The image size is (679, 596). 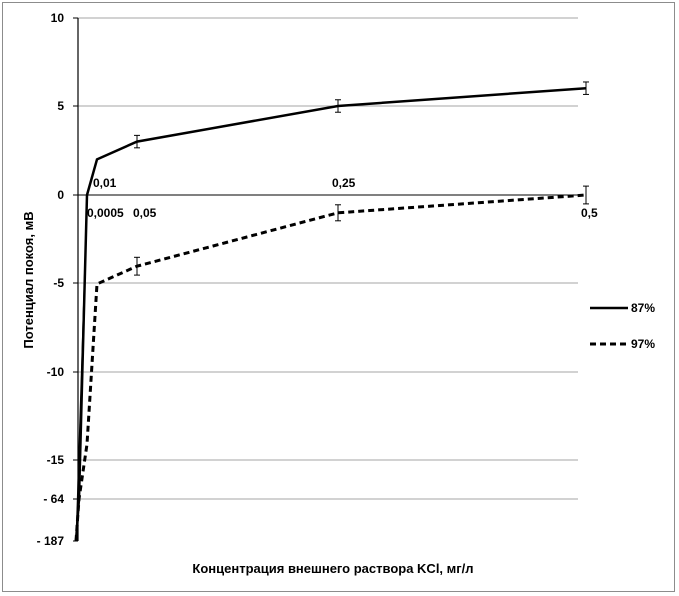 What do you see at coordinates (643, 344) in the screenshot?
I see `legend-label-97: 97%` at bounding box center [643, 344].